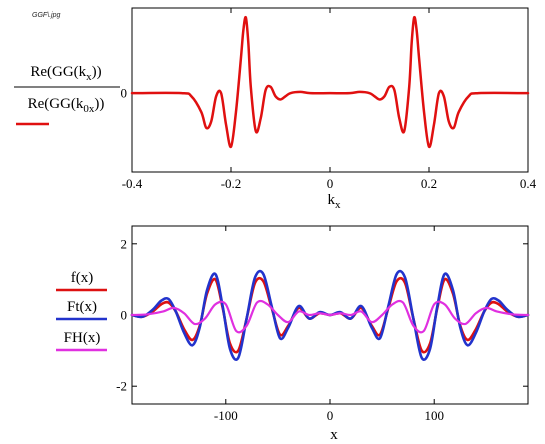 The image size is (545, 444). I want to click on bottom-y-tick-label: 0, so click(124, 315).